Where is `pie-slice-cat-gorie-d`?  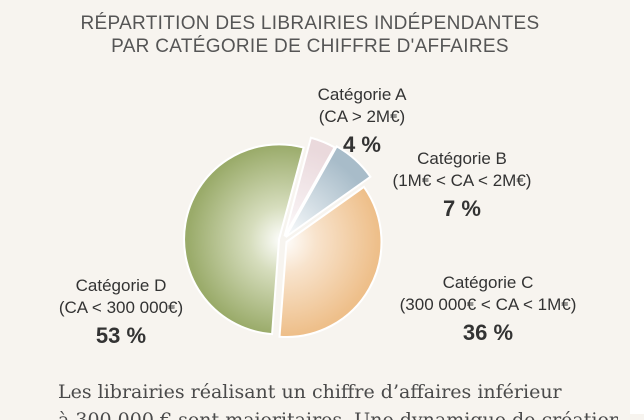
pie-slice-cat-gorie-d is located at coordinates (244, 239).